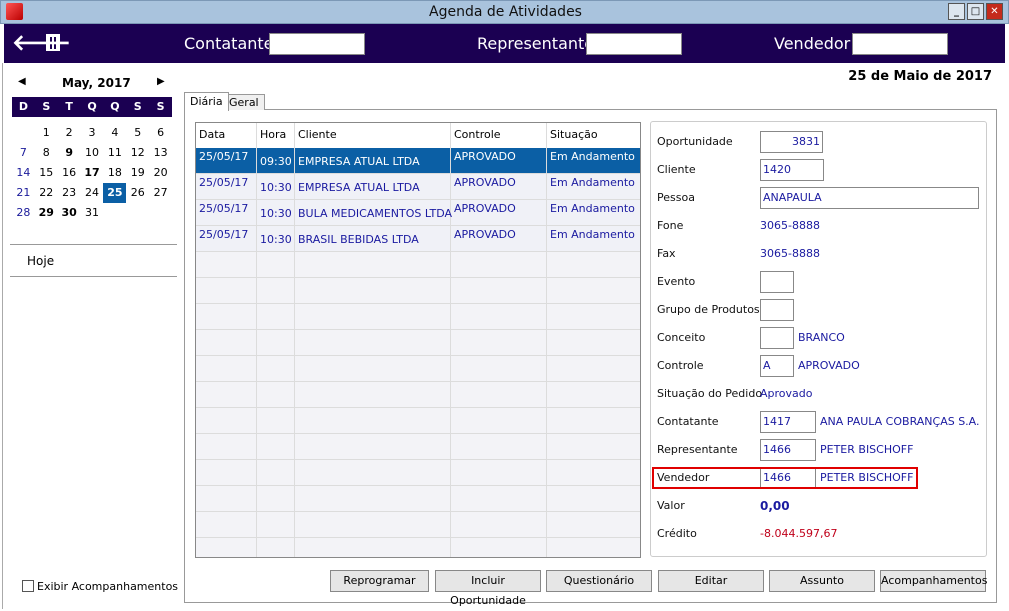 Image resolution: width=1009 pixels, height=611 pixels. What do you see at coordinates (69, 172) in the screenshot?
I see `calendar-day: 16` at bounding box center [69, 172].